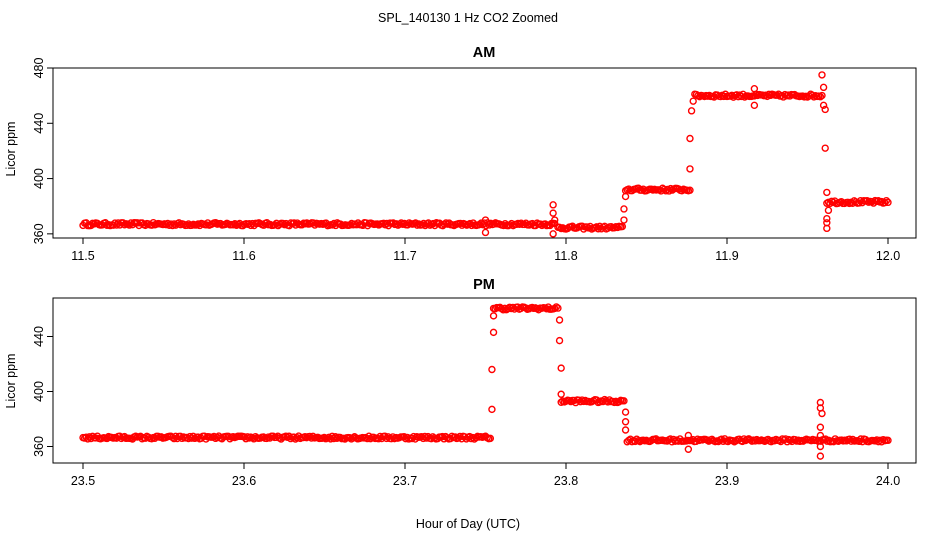 Image resolution: width=936 pixels, height=540 pixels. Describe the element at coordinates (39, 68) in the screenshot. I see `y-tick-label: 480` at that location.